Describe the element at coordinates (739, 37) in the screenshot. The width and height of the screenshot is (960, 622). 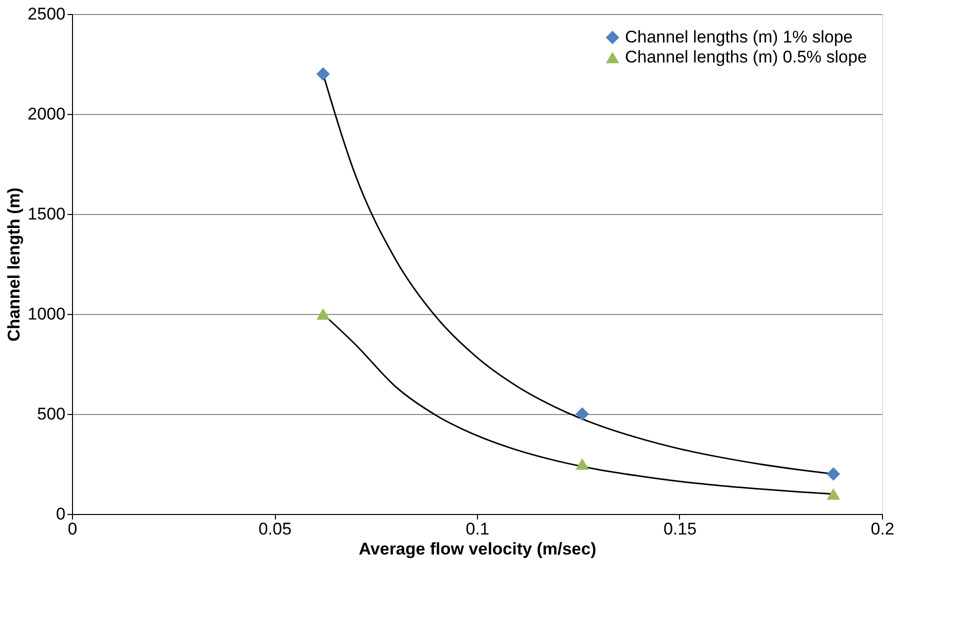
I see `legend-label: Channel lengths (m) 1% slope` at that location.